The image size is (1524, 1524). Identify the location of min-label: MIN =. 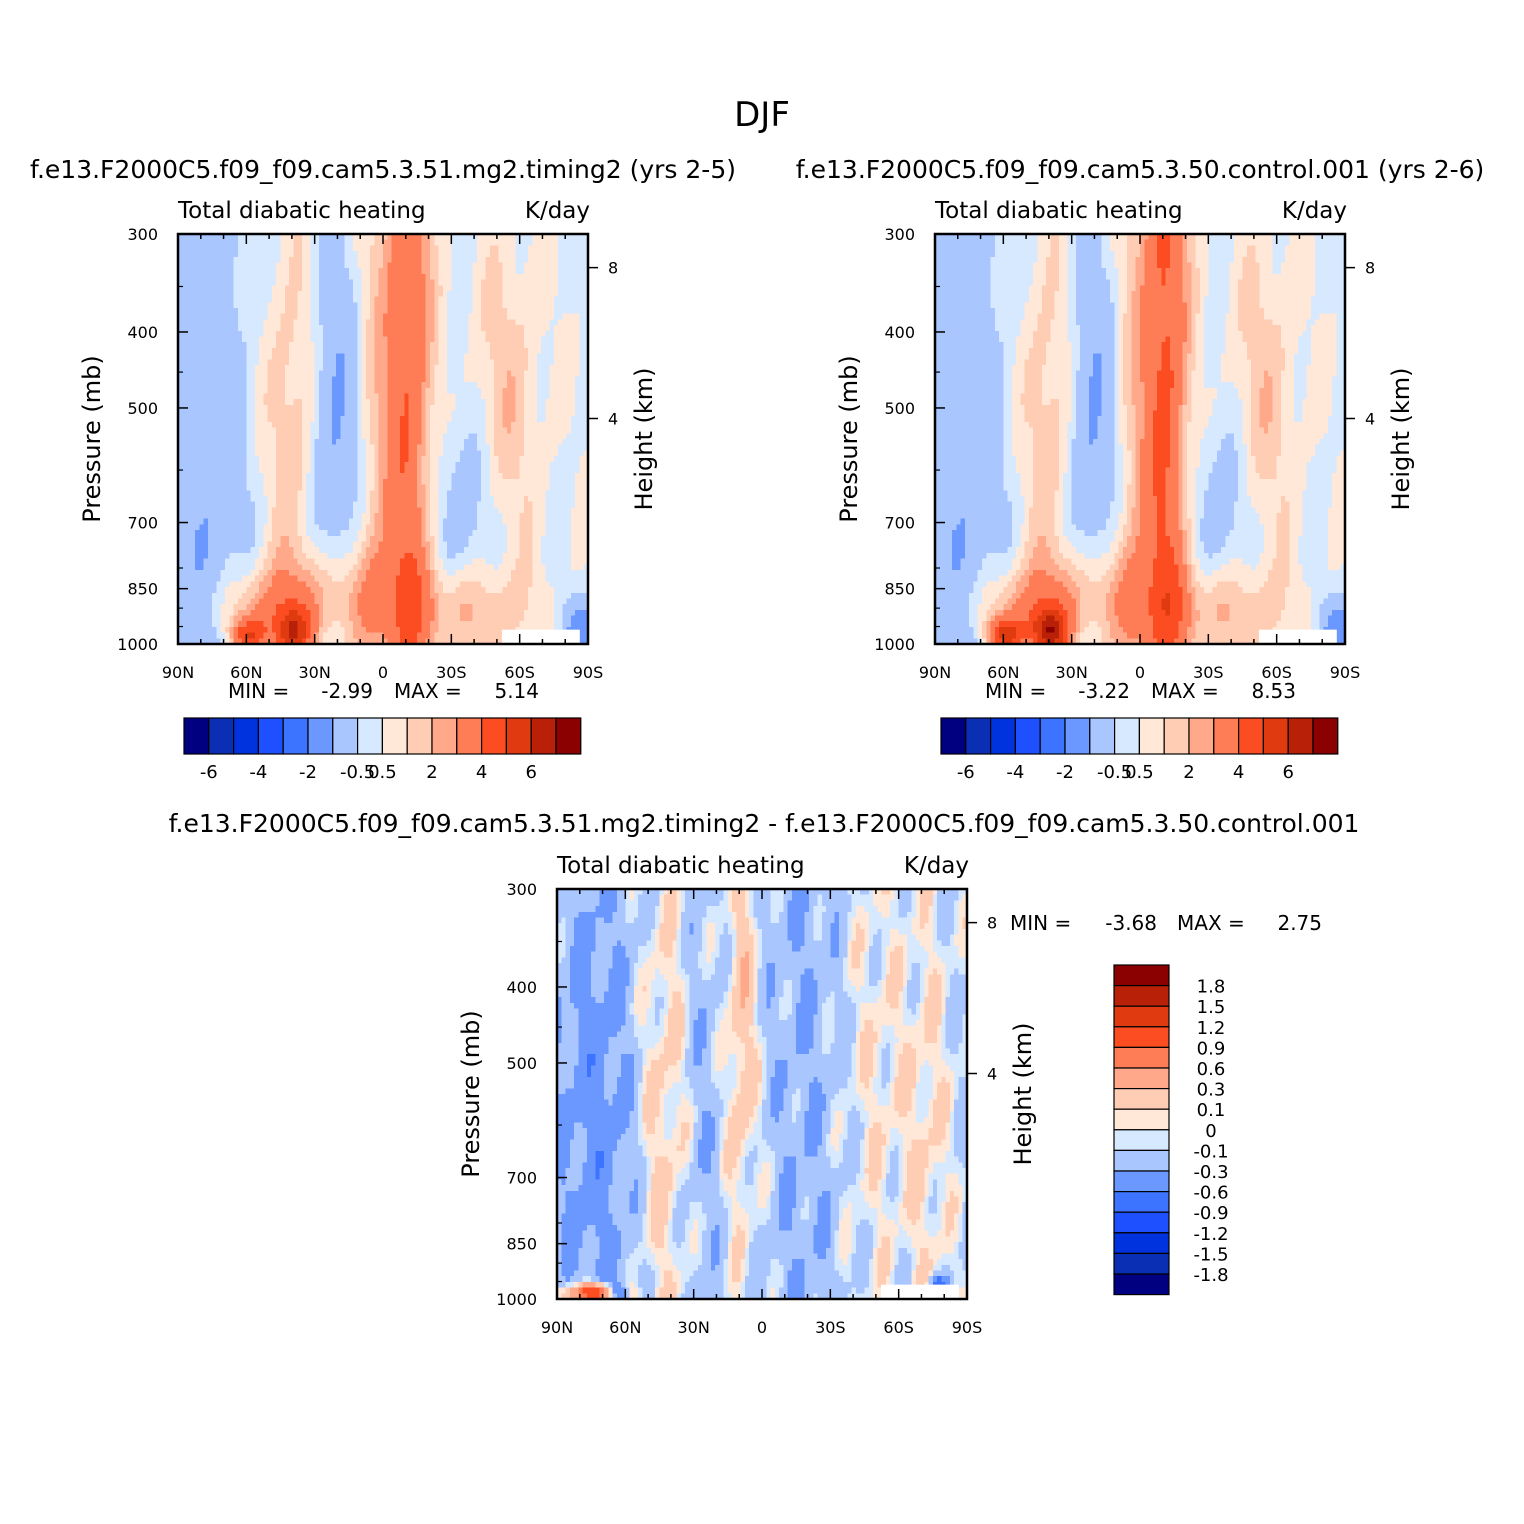
(258, 691).